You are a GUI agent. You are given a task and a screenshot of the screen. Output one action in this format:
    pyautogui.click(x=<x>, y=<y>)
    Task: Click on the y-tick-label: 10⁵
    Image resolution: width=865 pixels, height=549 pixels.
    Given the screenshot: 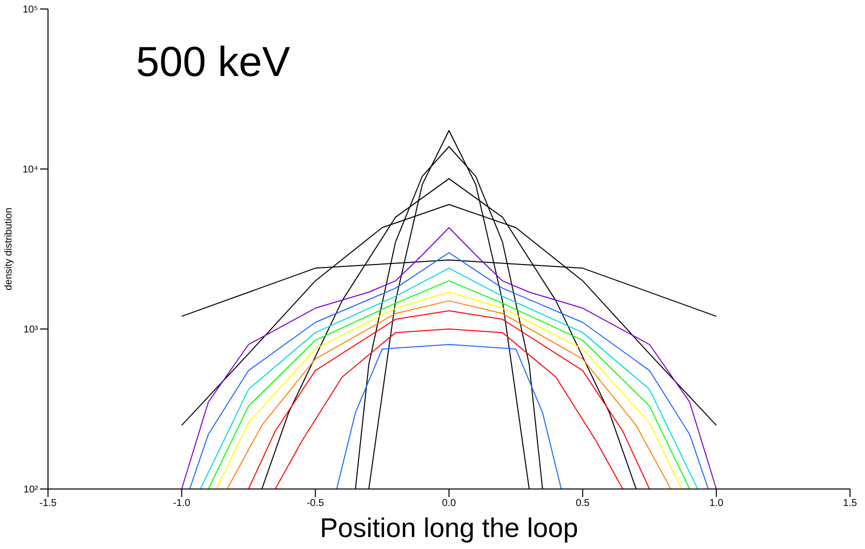 What is the action you would take?
    pyautogui.click(x=30, y=10)
    